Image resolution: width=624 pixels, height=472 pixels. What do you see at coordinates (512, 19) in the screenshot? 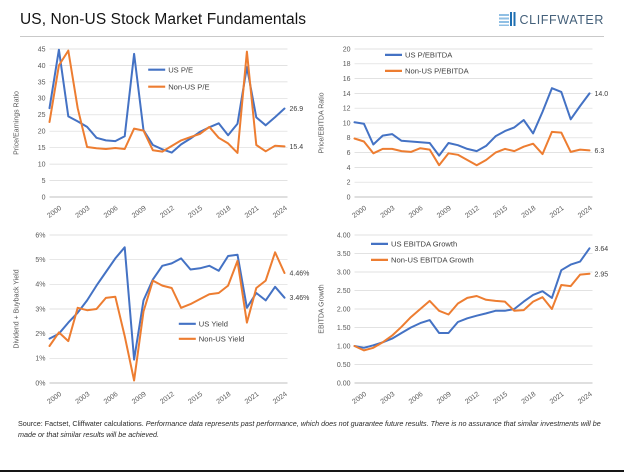
I see `logo-vertical-stripes` at bounding box center [512, 19].